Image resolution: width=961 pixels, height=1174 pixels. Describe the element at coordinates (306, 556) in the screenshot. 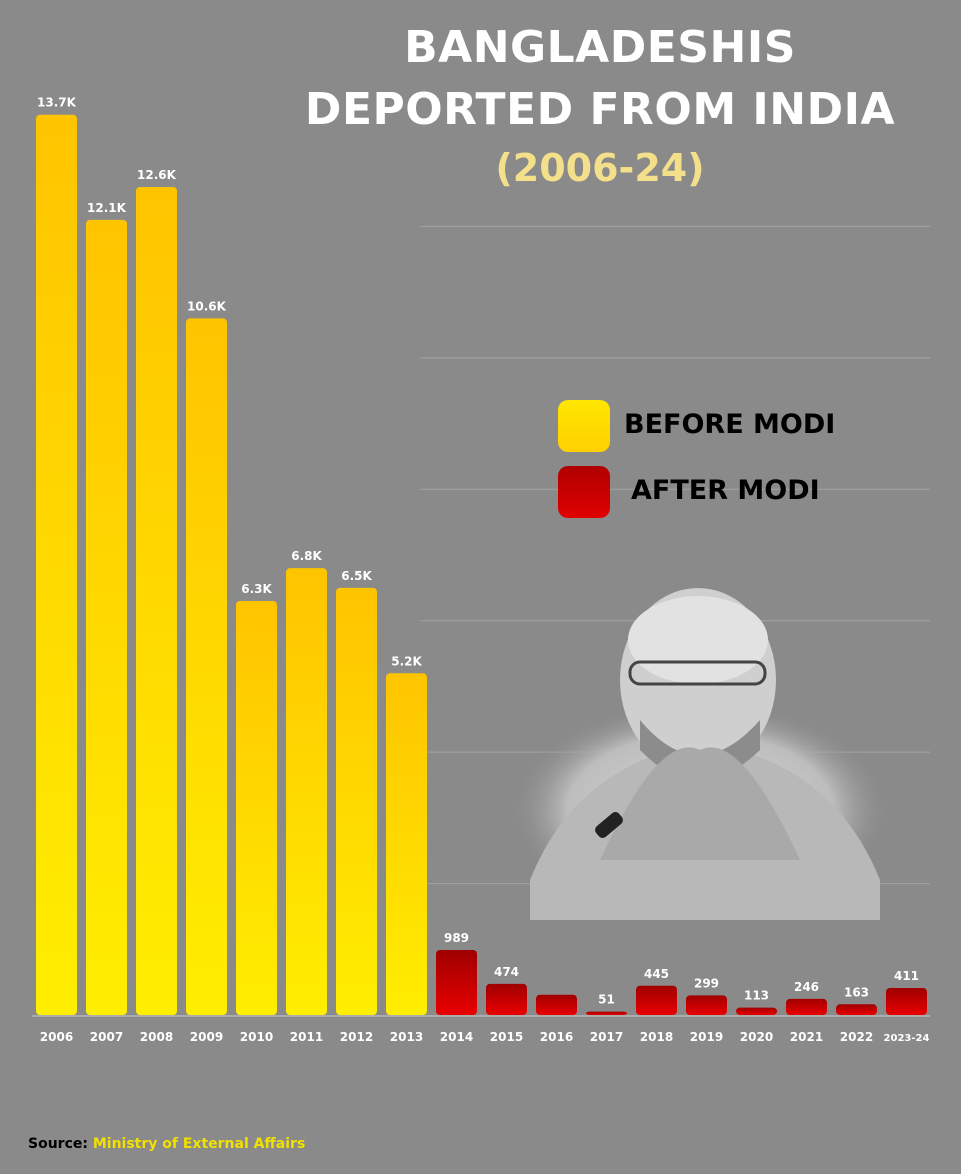

I see `bar-label-2011: 6.8K` at that location.